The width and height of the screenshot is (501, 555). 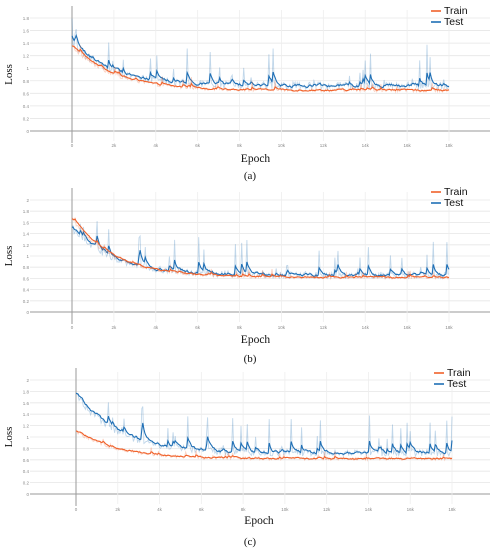 What do you see at coordinates (250, 542) in the screenshot?
I see `panel-label: (c)` at bounding box center [250, 542].